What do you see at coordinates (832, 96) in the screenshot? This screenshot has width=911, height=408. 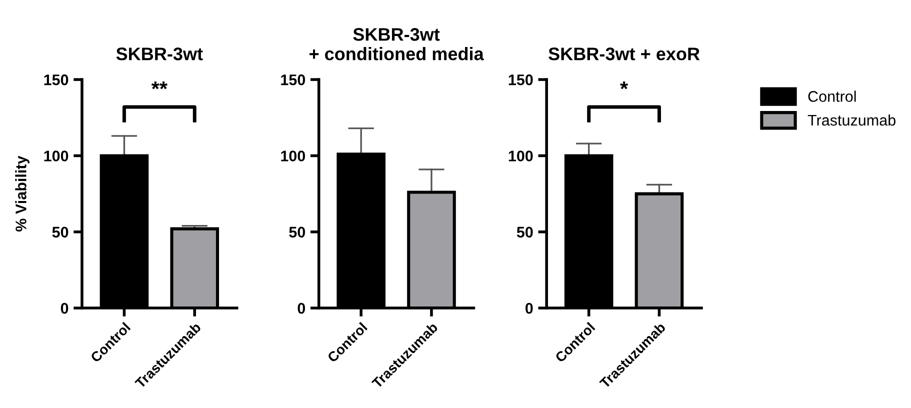 I see `legend-label: Control` at bounding box center [832, 96].